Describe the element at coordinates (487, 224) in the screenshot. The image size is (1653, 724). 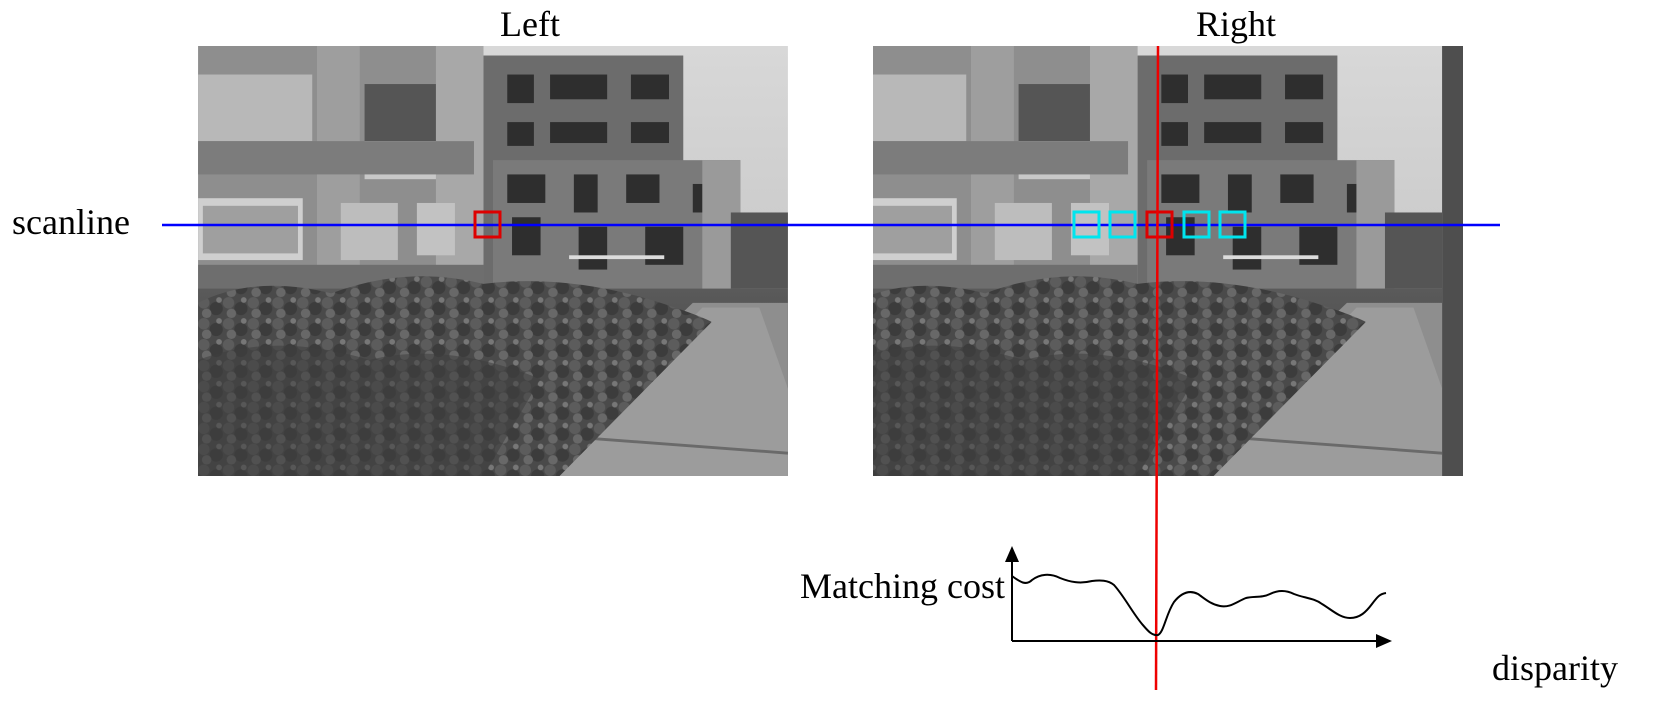
I see `reference-window` at that location.